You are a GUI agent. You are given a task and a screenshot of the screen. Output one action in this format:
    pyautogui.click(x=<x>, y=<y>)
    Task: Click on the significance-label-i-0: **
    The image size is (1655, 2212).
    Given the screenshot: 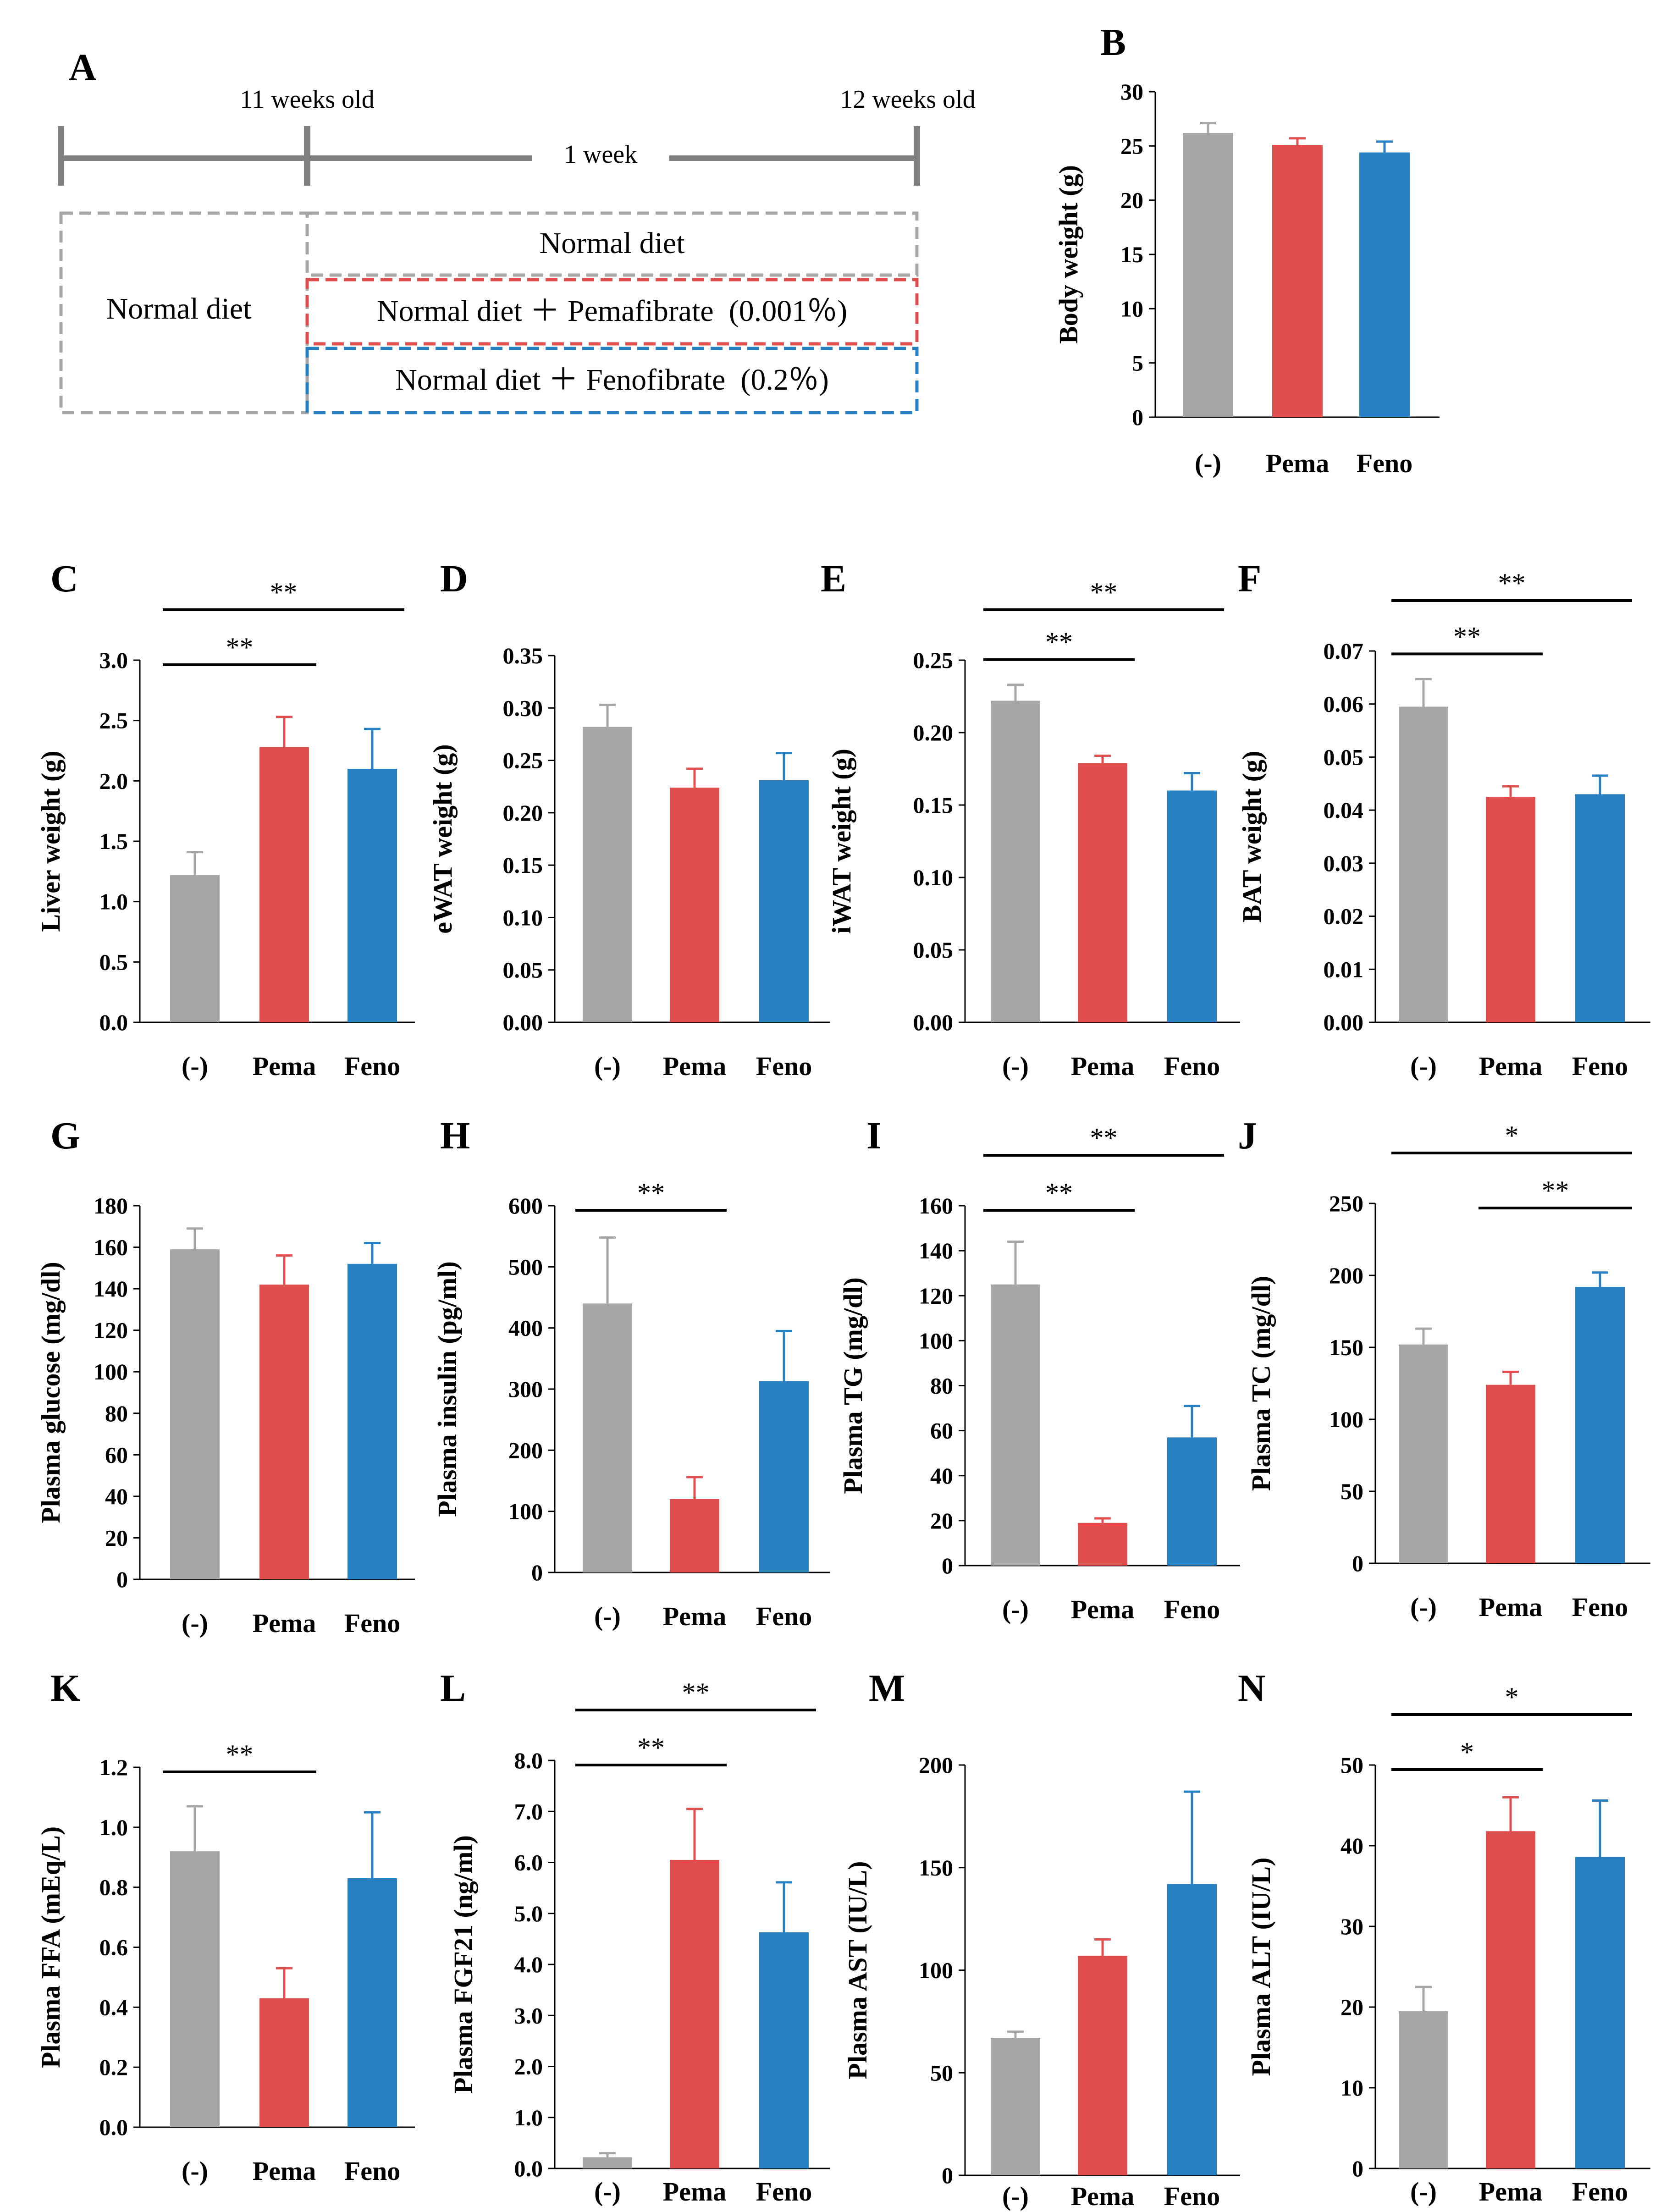 What is the action you would take?
    pyautogui.click(x=1059, y=1193)
    